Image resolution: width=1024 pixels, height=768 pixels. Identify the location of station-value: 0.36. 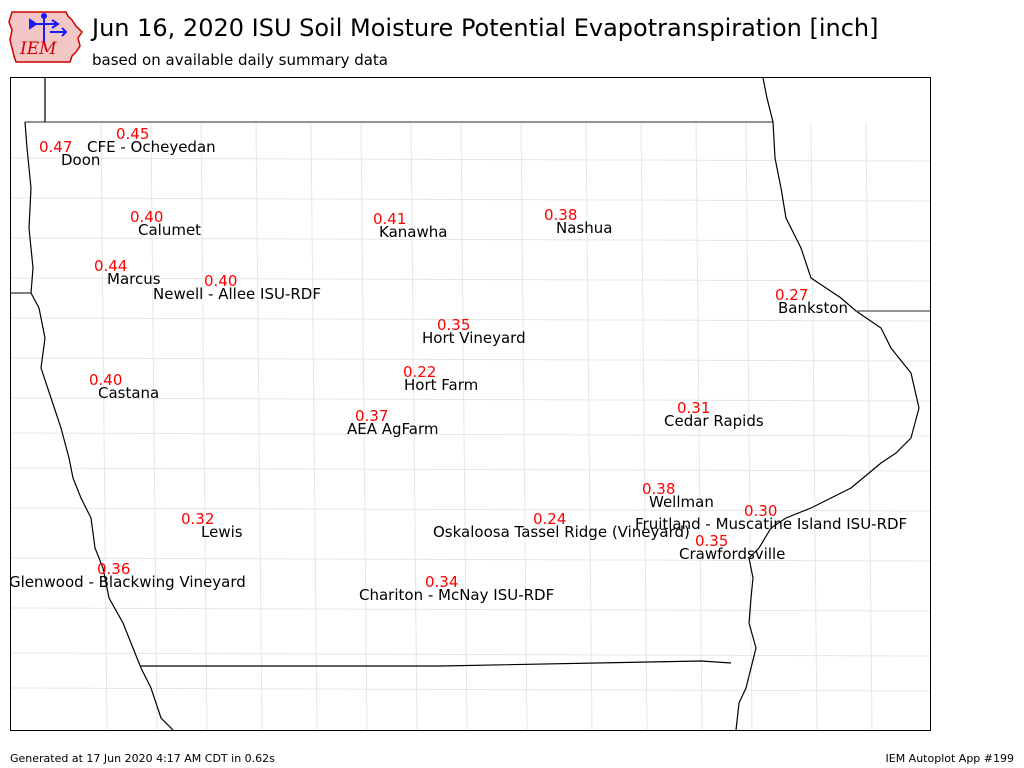
(113, 569).